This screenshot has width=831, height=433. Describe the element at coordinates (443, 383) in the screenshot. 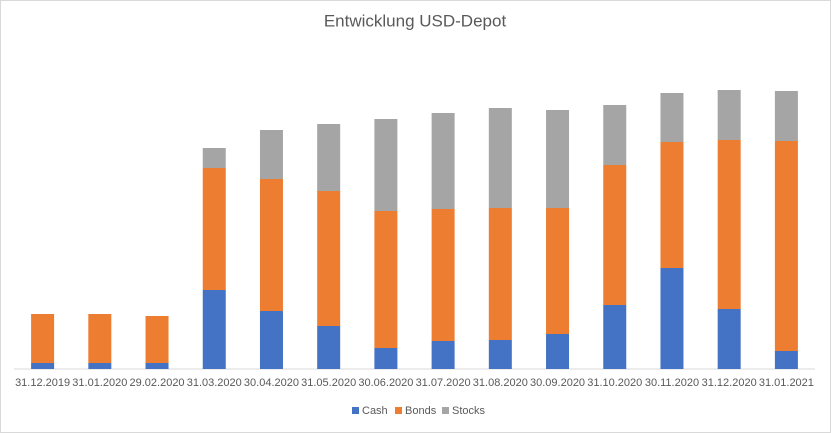

I see `x-tick-label: 31.07.2020` at that location.